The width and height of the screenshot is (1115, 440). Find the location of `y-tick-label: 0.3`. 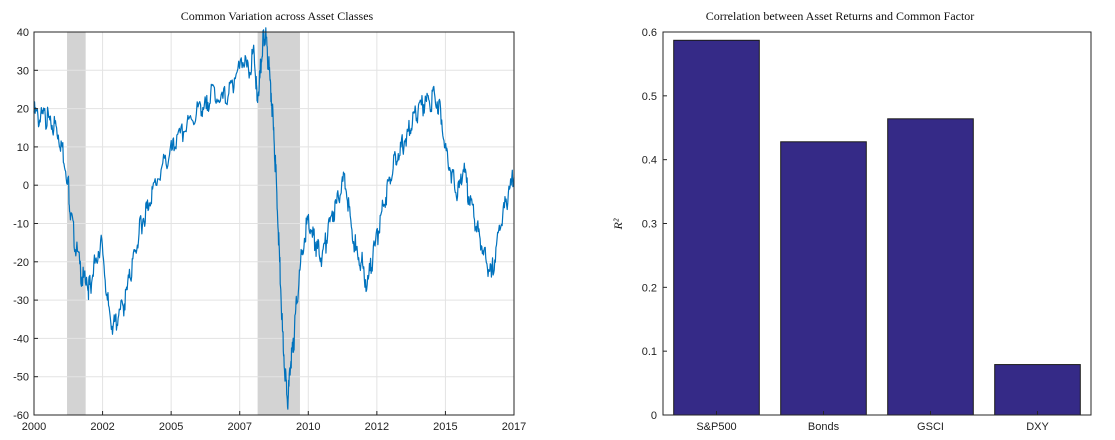

y-tick-label: 0.3 is located at coordinates (649, 225).